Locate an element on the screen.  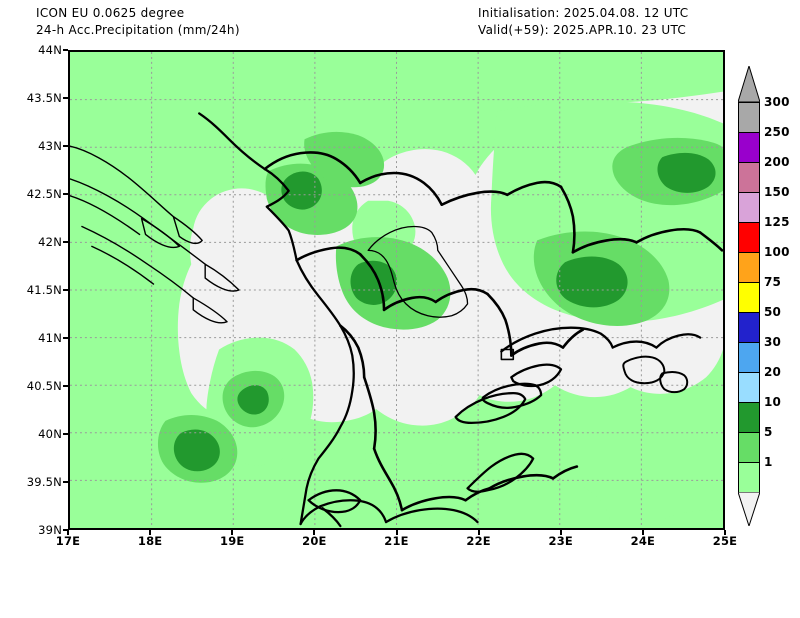
y-tick-label: 42.5N is located at coordinates (44, 194).